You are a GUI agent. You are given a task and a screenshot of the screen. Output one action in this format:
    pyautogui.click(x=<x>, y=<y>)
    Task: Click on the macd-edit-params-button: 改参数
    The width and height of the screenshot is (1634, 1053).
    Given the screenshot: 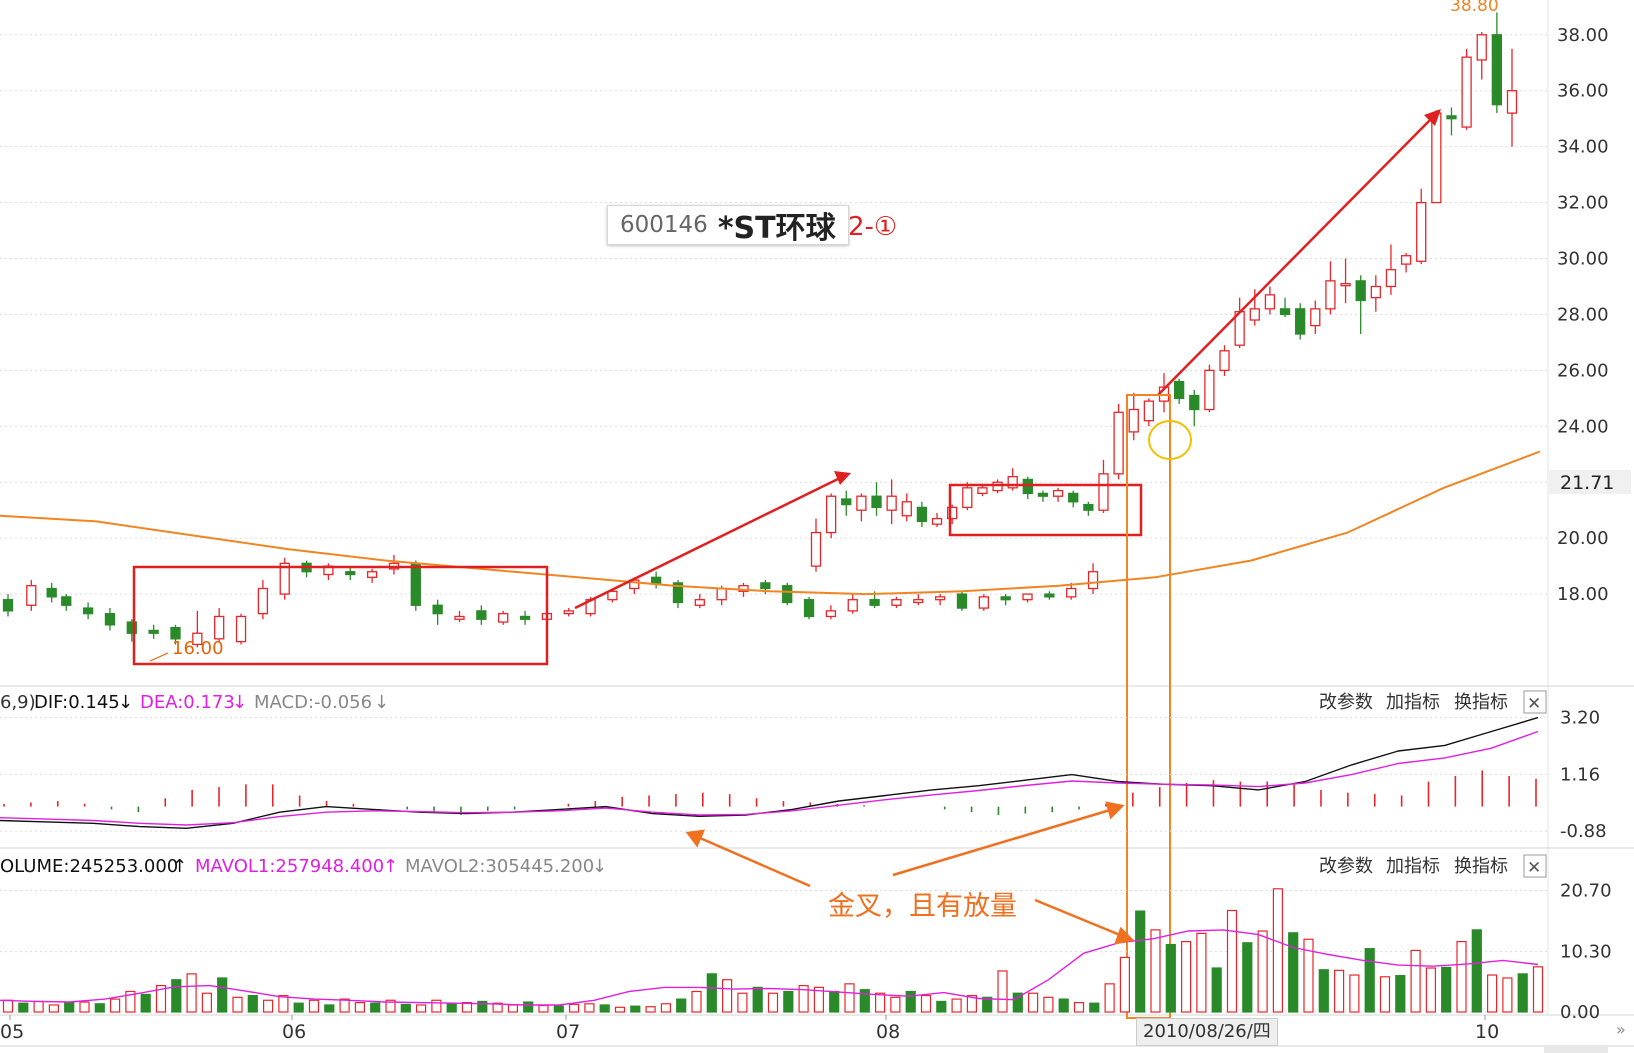 What is the action you would take?
    pyautogui.click(x=1346, y=702)
    